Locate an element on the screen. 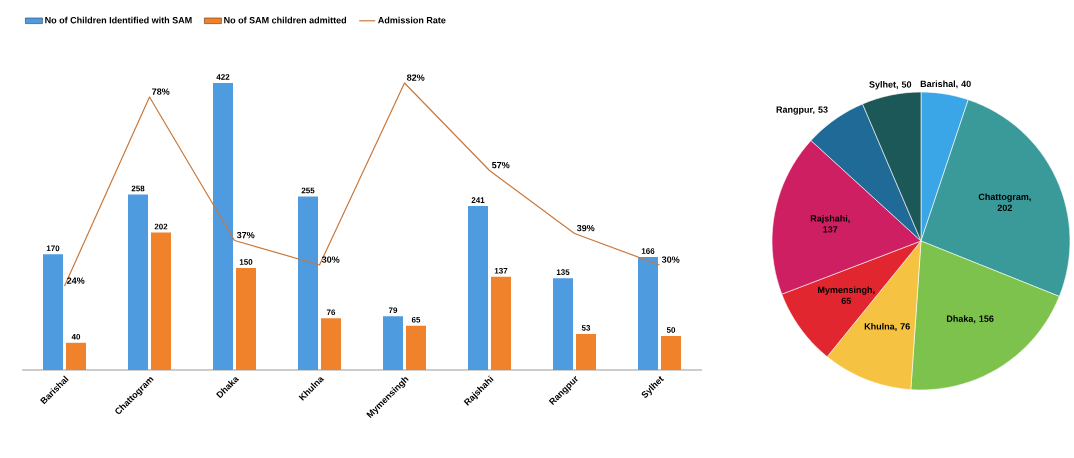 The height and width of the screenshot is (458, 1074). data-label: 166 is located at coordinates (648, 251).